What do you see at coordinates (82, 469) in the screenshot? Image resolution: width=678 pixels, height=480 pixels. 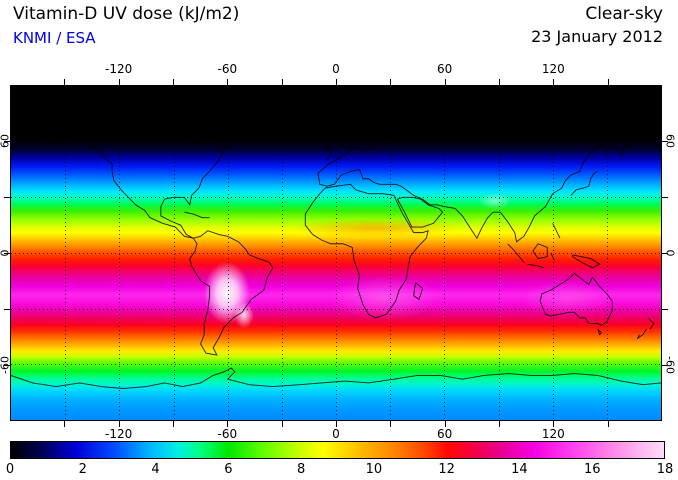 I see `colorbar-tick-label: 2` at bounding box center [82, 469].